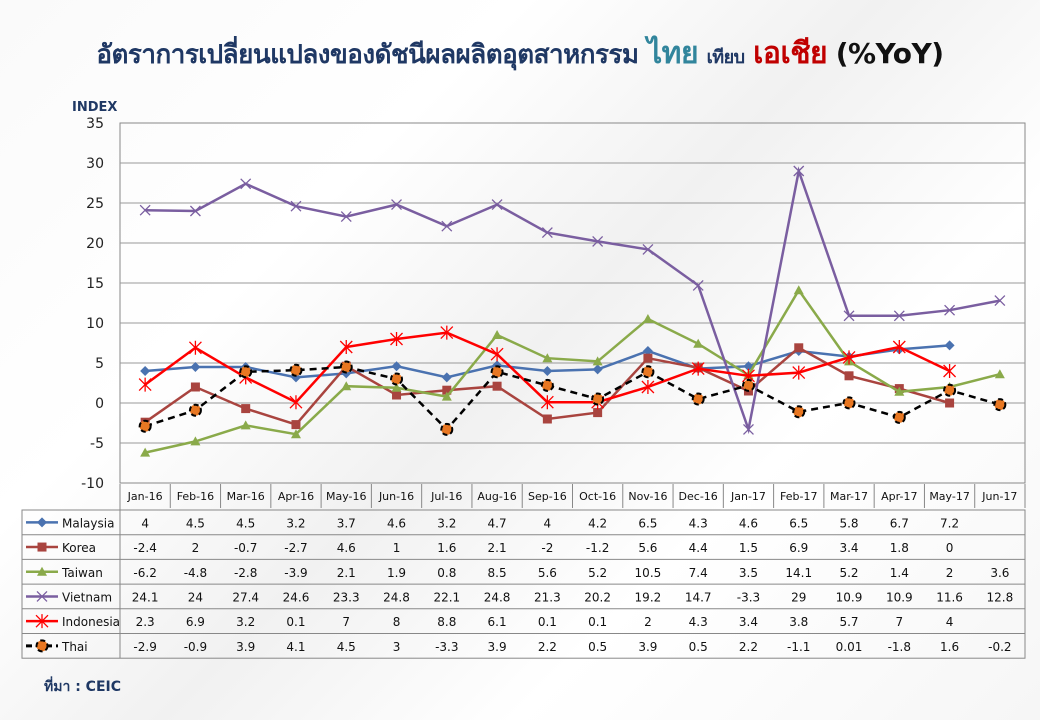 The image size is (1040, 720). Describe the element at coordinates (1000, 597) in the screenshot. I see `table-cell: 12.8` at that location.